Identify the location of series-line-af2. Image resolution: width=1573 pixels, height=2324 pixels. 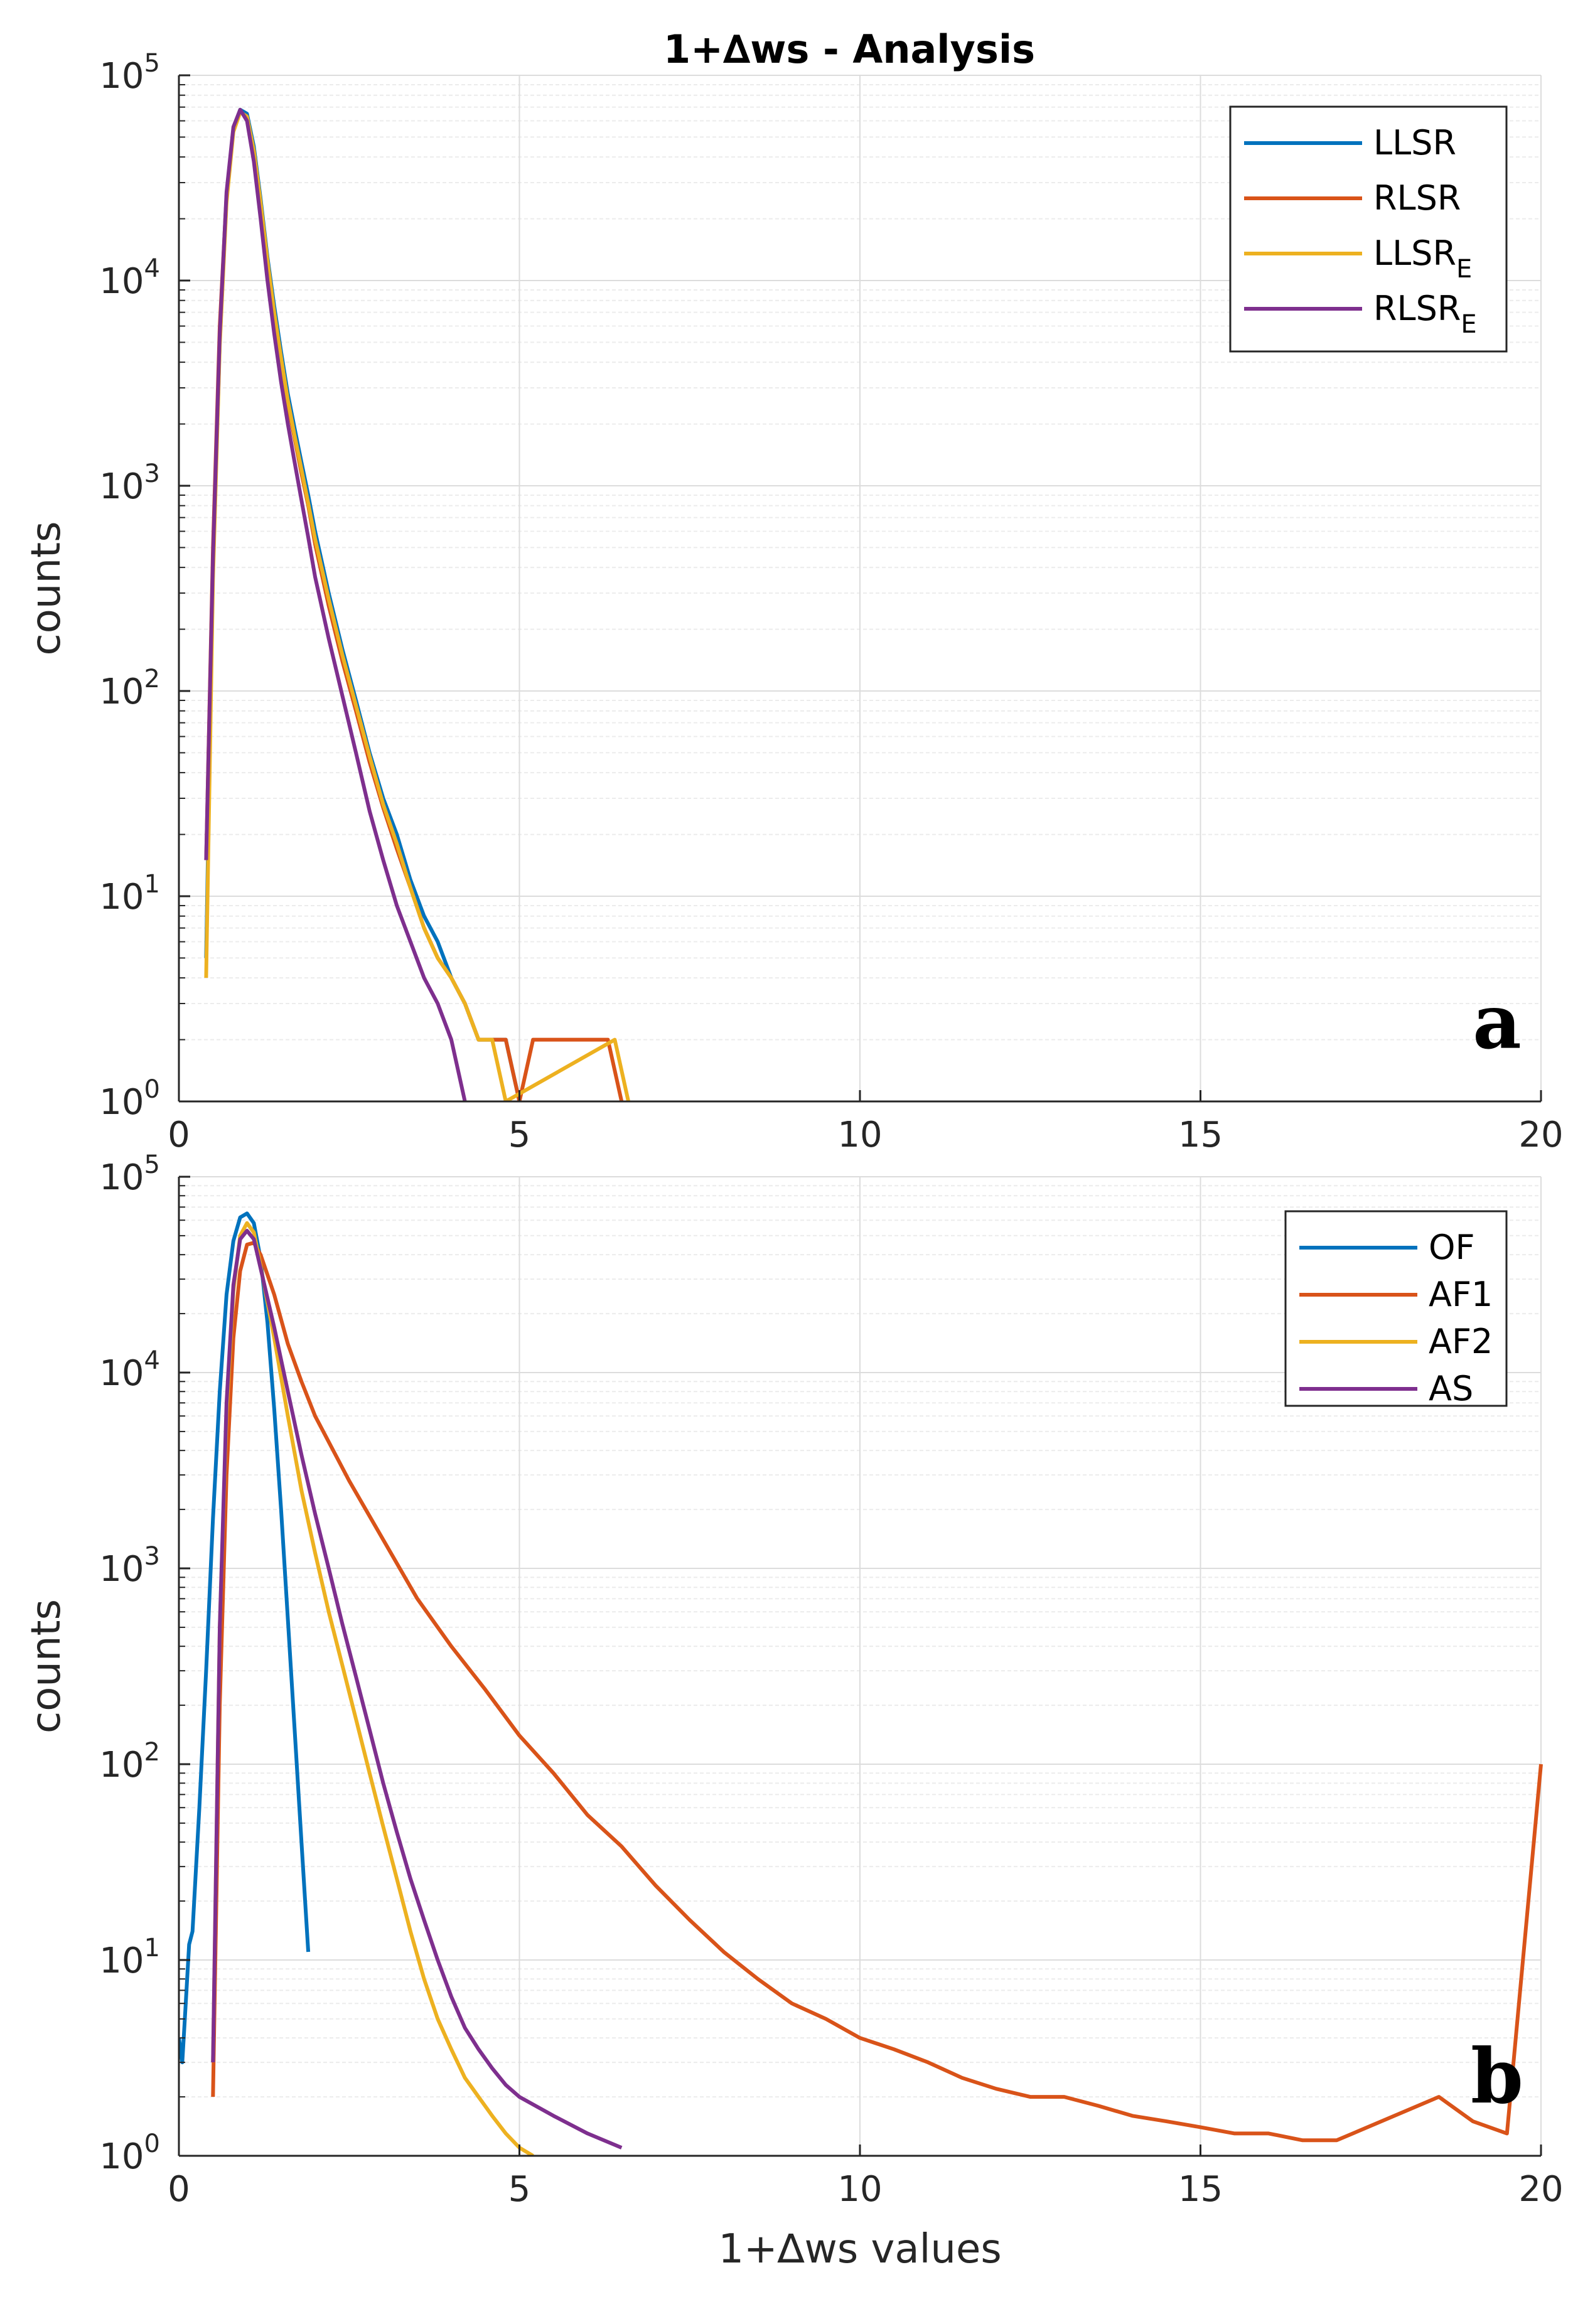
(373, 1688).